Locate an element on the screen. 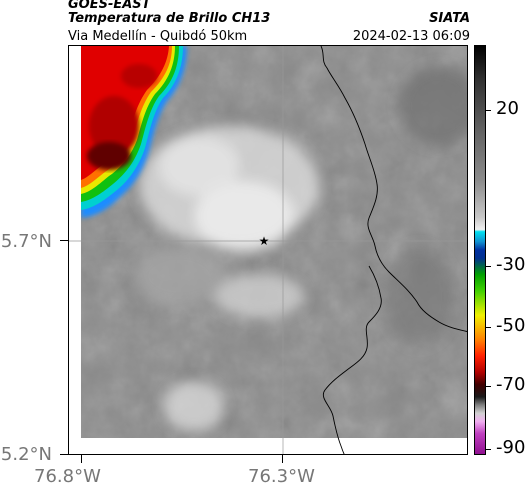 This screenshot has height=491, width=526. region-subtitle: Via Medellín - Quibdó 50km is located at coordinates (158, 36).